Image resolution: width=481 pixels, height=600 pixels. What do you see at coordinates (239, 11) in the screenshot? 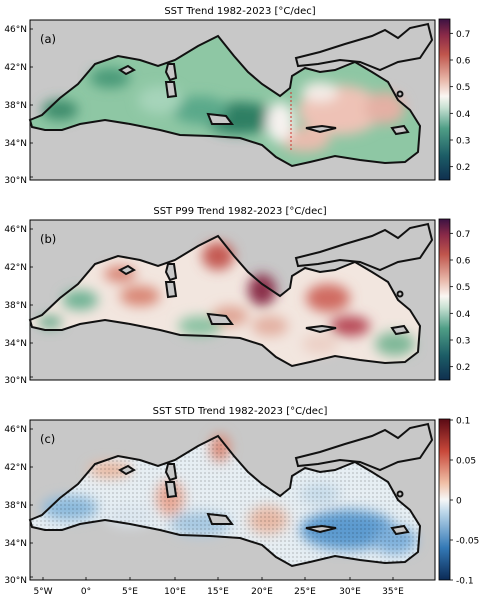
I see `panel-a-title: SST Trend 1982-2023 [°C/dec]` at bounding box center [239, 11].